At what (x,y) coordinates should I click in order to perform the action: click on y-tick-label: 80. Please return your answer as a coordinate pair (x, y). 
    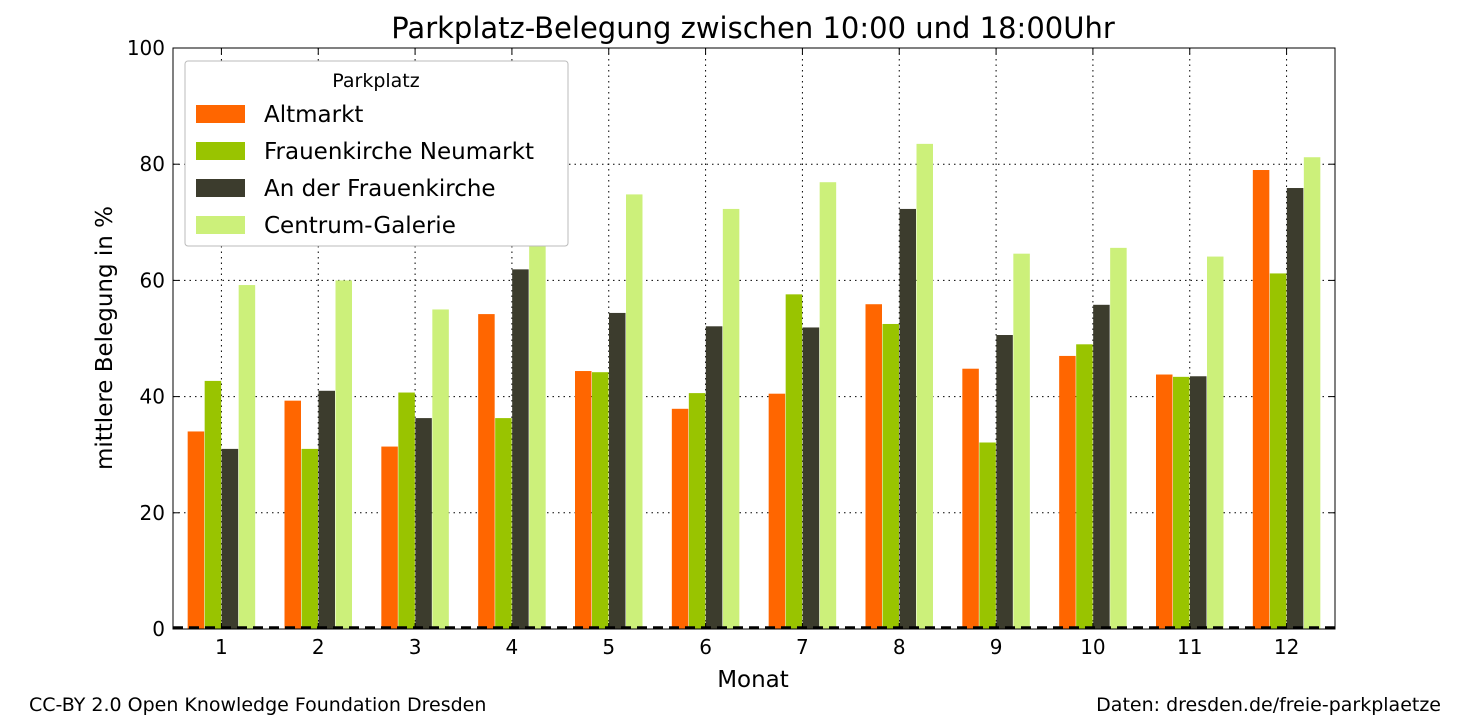
    Looking at the image, I should click on (152, 164).